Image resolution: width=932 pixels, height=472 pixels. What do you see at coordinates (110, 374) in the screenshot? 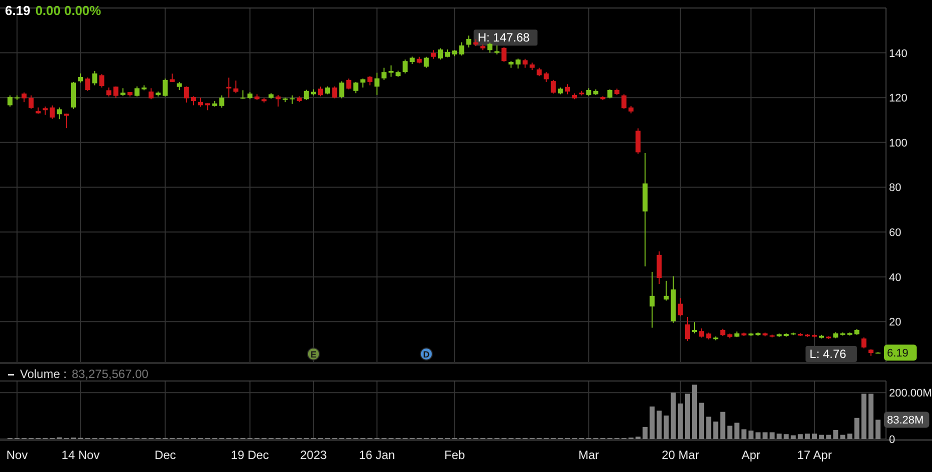
I see `chart-subtitle: 83,275,567.00` at bounding box center [110, 374].